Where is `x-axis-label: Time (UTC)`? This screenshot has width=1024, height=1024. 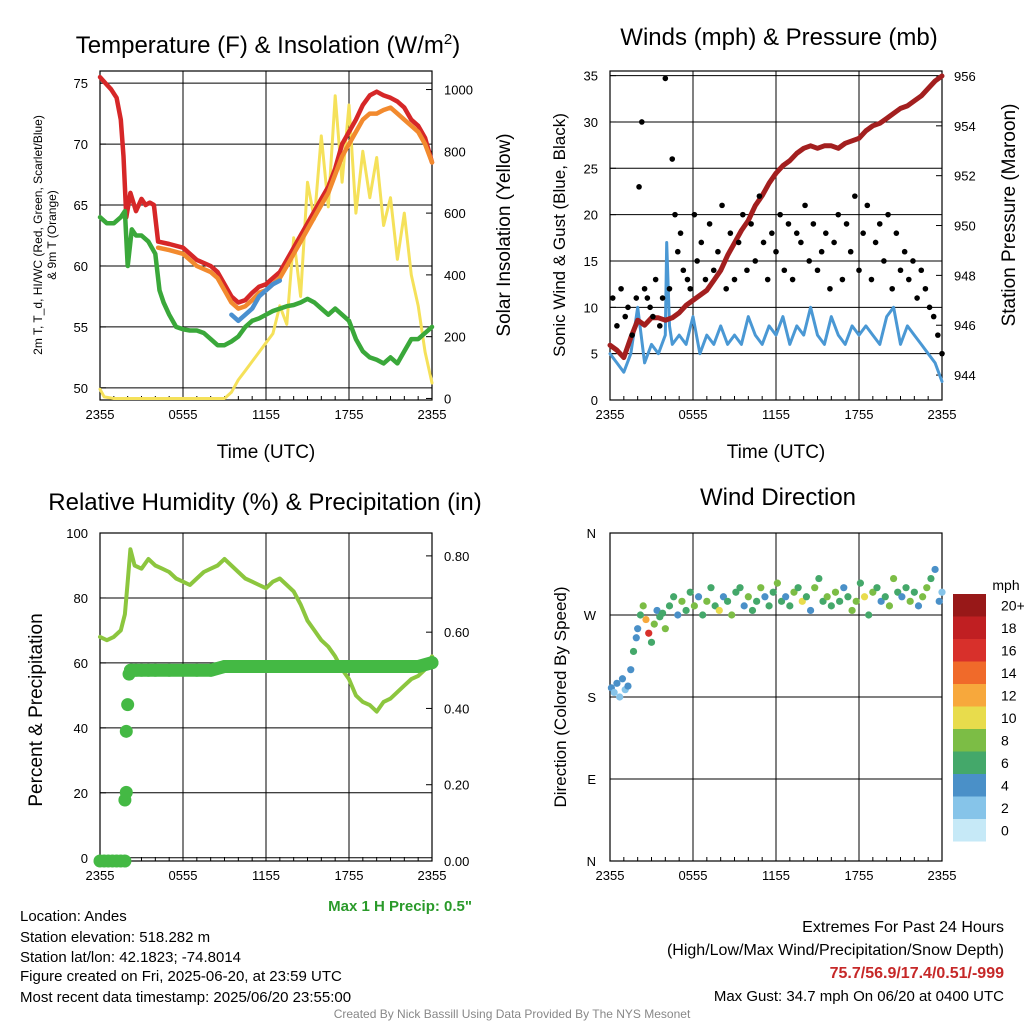
x-axis-label: Time (UTC) is located at coordinates (266, 452).